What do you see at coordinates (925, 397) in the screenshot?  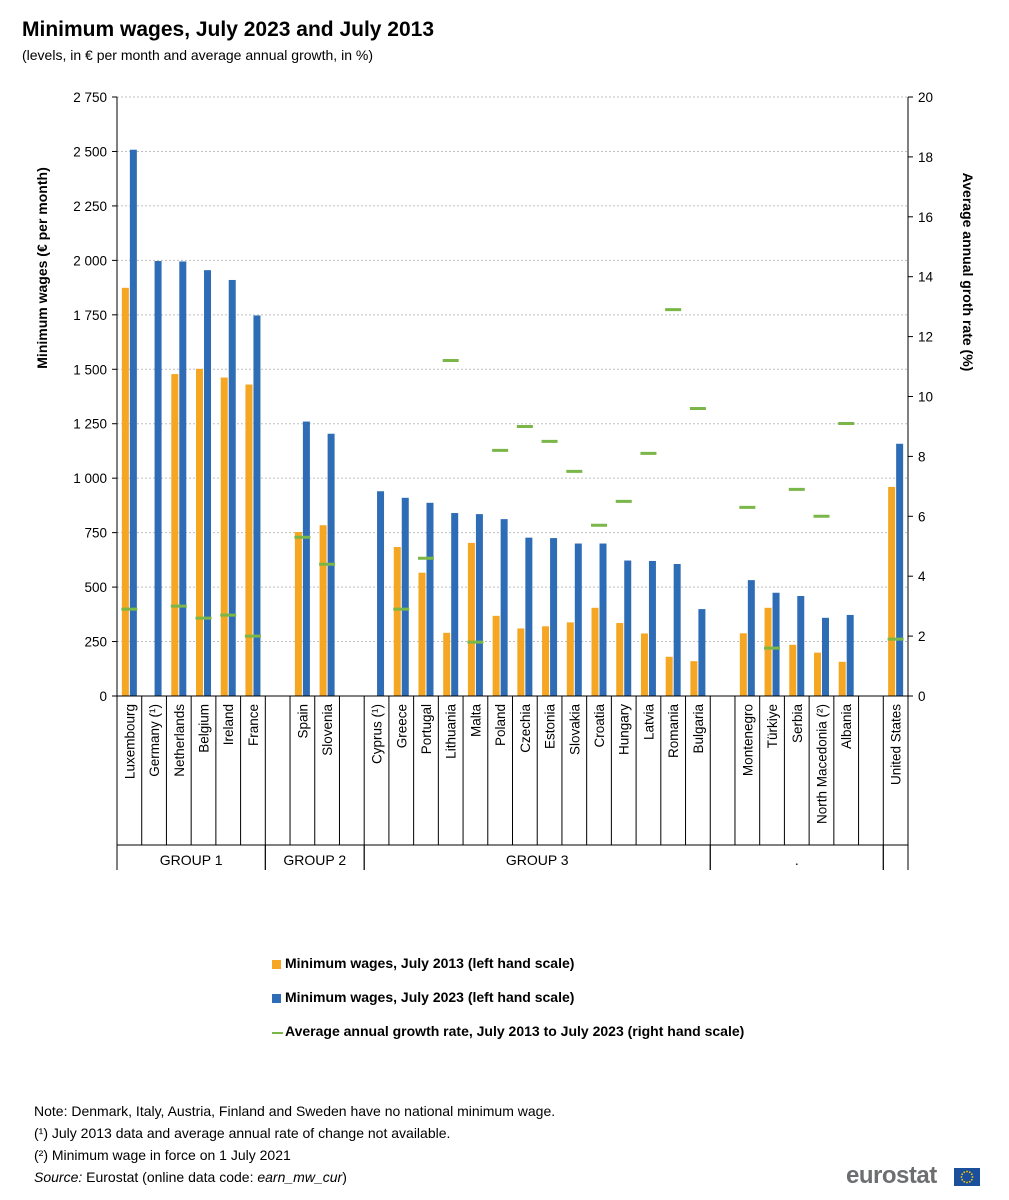 I see `y2-tick-label: 10` at bounding box center [925, 397].